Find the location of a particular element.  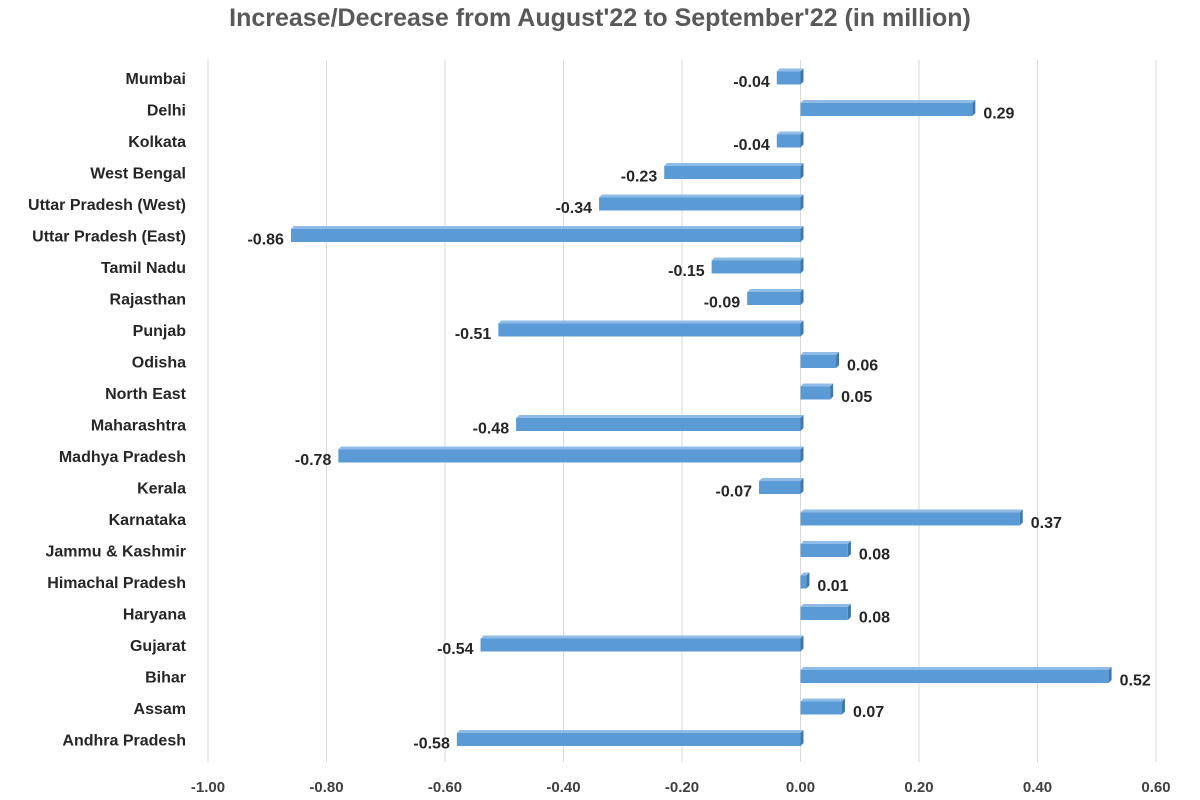

x-tick-label: -0.60 is located at coordinates (445, 787).